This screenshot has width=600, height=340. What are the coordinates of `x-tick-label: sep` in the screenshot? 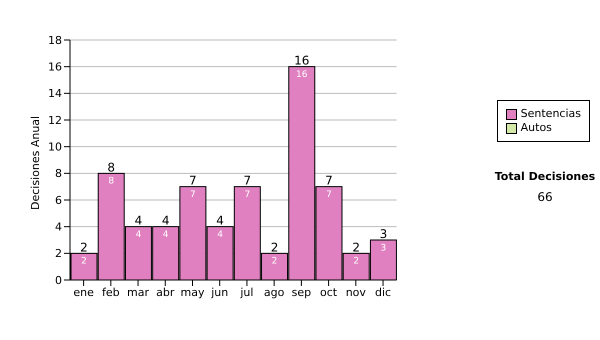 It's located at (302, 292).